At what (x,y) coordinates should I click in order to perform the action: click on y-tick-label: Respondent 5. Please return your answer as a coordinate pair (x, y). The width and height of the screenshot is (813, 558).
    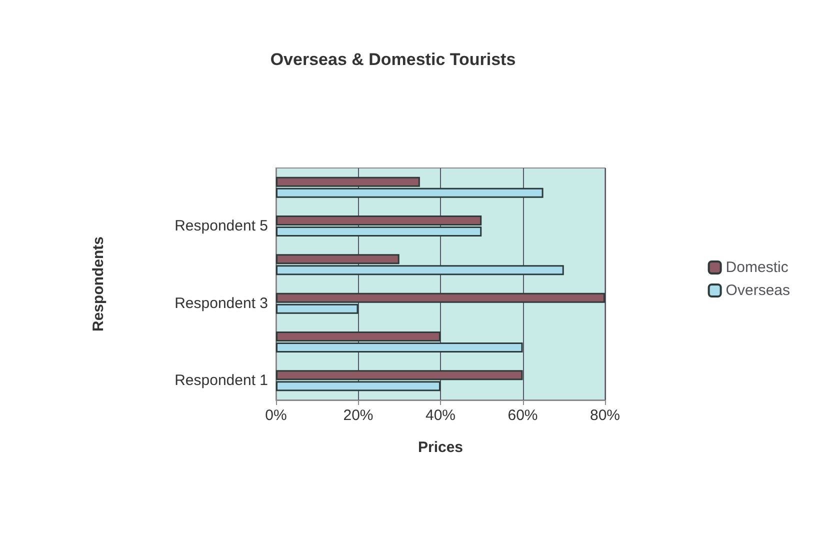
    Looking at the image, I should click on (221, 226).